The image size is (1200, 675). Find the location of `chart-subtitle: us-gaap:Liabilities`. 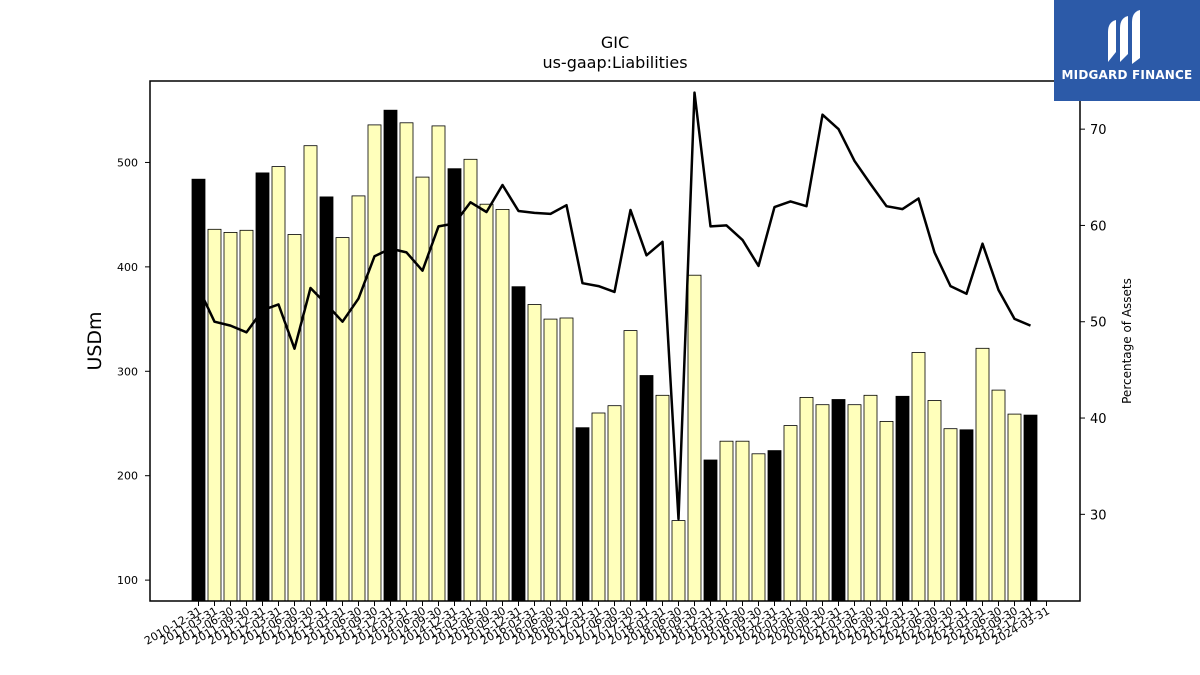

chart-subtitle: us-gaap:Liabilities is located at coordinates (614, 62).